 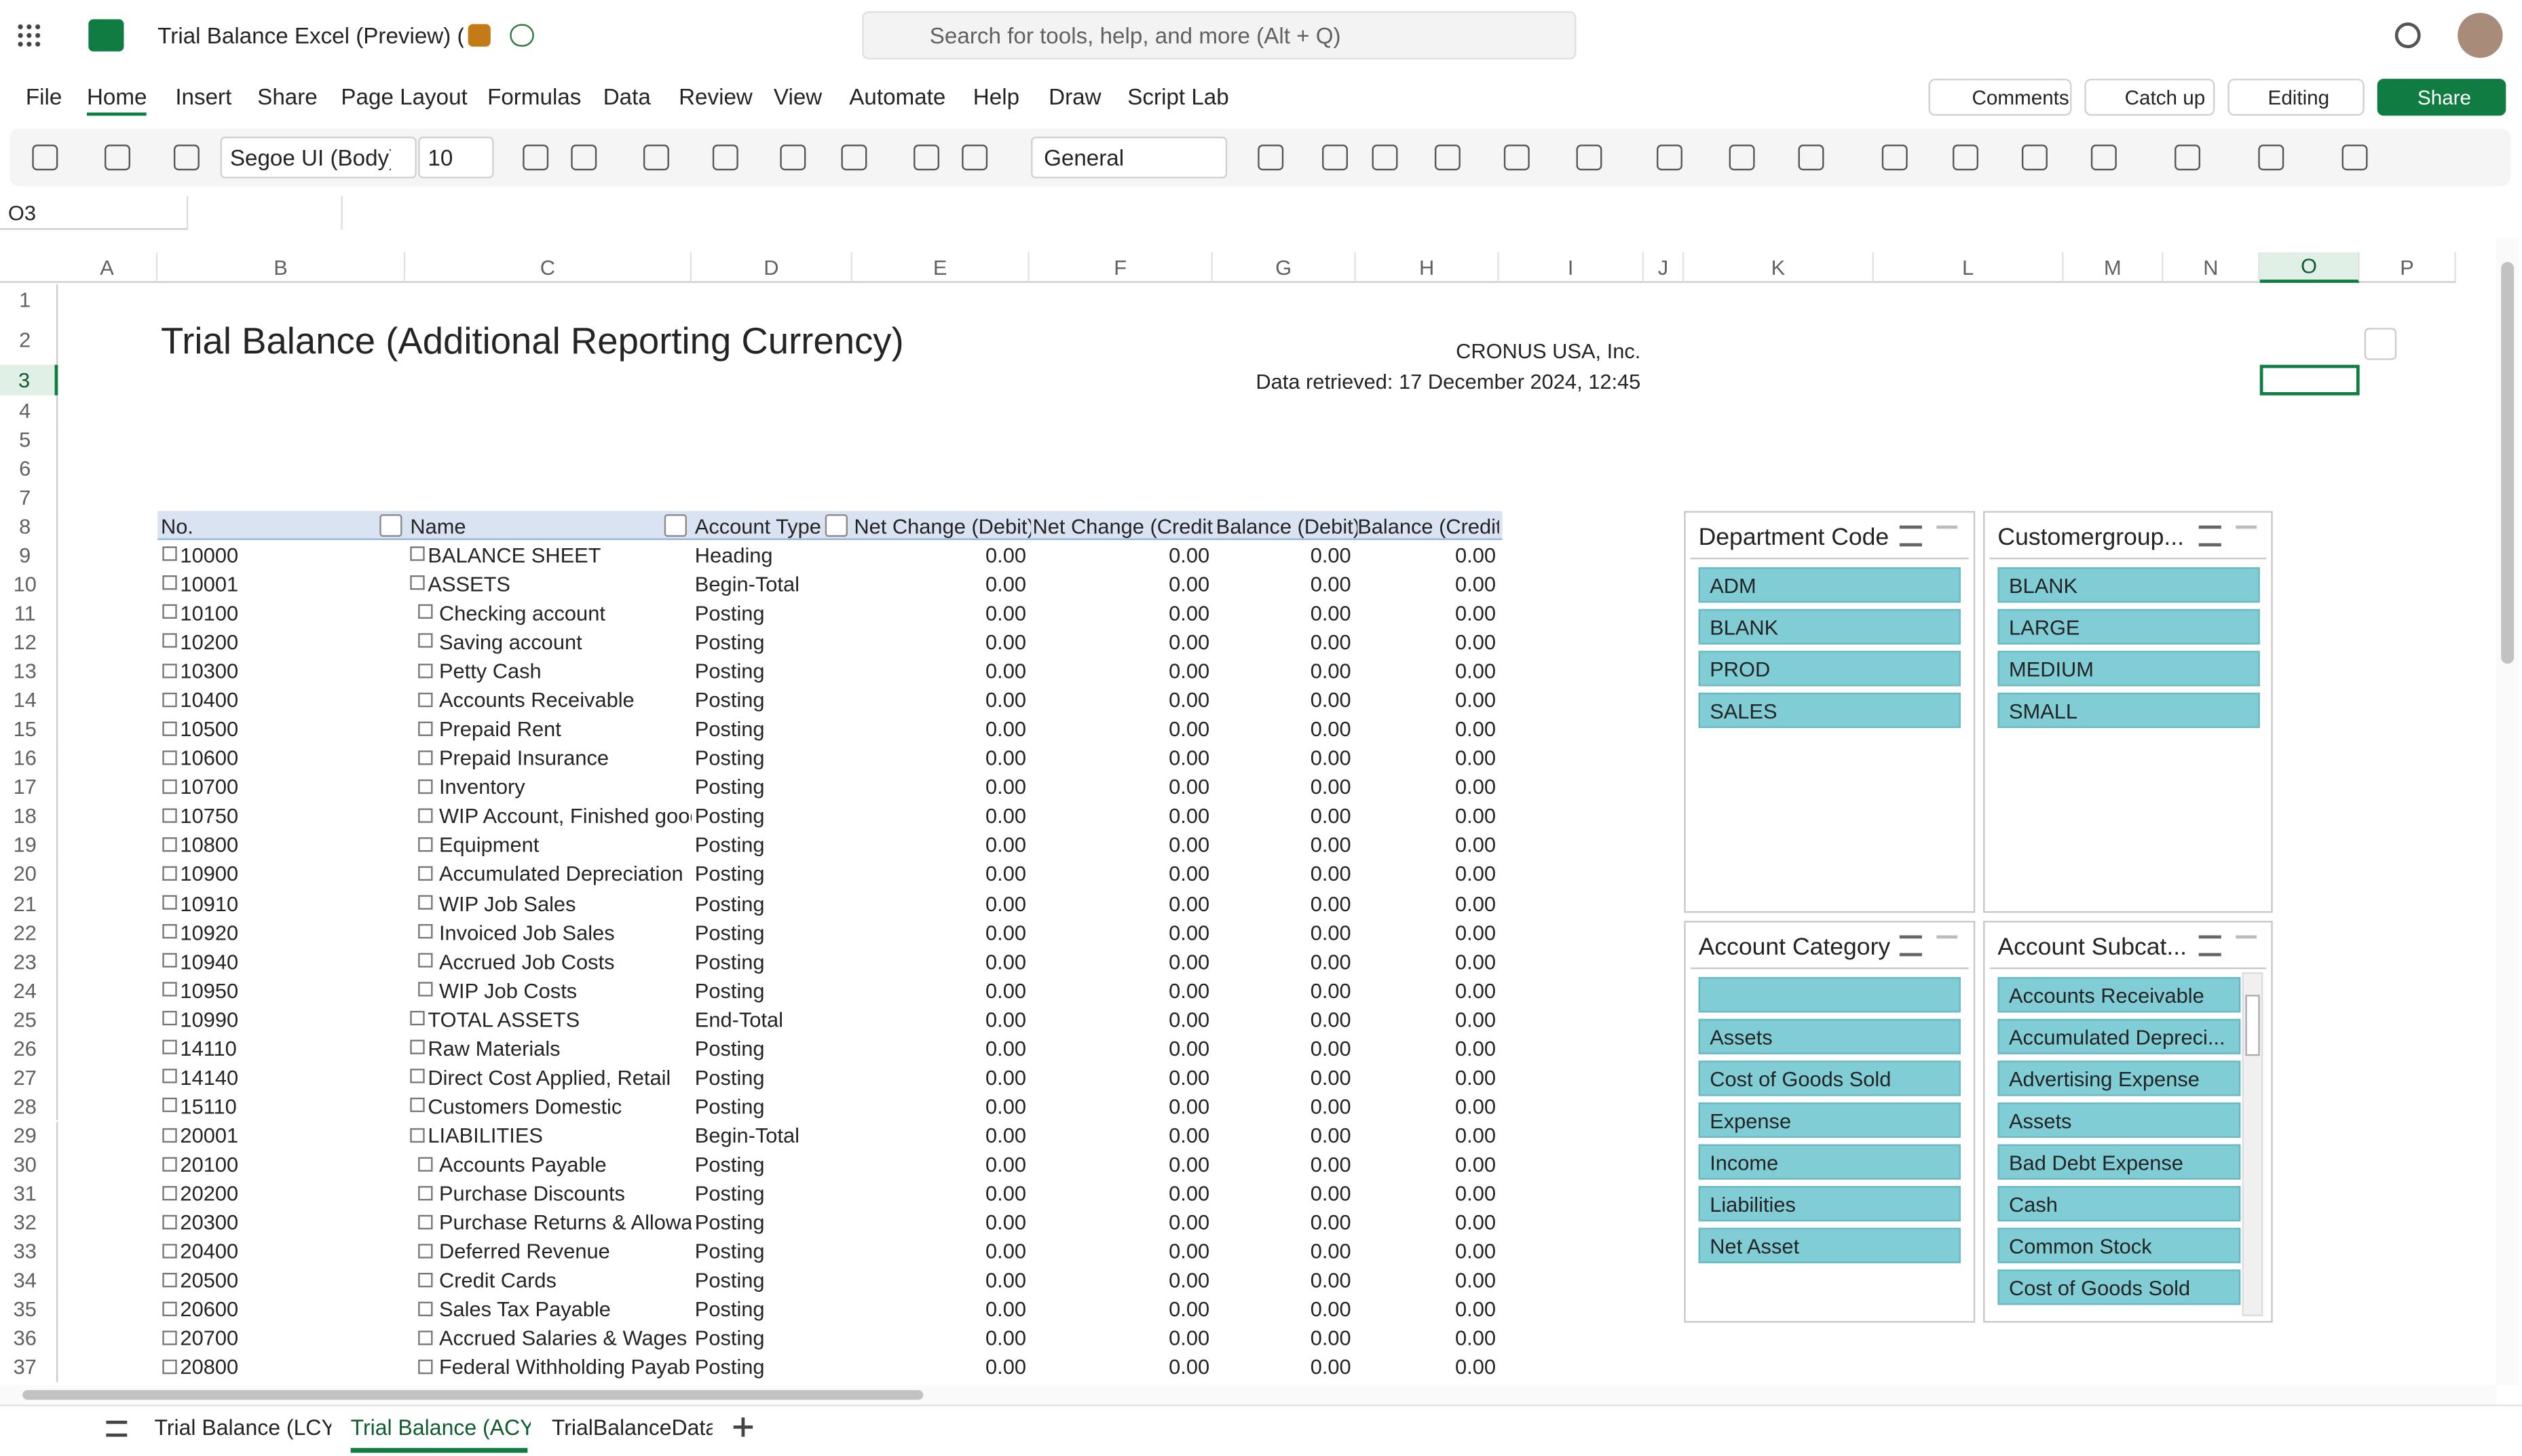 What do you see at coordinates (743, 1427) in the screenshot?
I see `add-sheet-button-v` at bounding box center [743, 1427].